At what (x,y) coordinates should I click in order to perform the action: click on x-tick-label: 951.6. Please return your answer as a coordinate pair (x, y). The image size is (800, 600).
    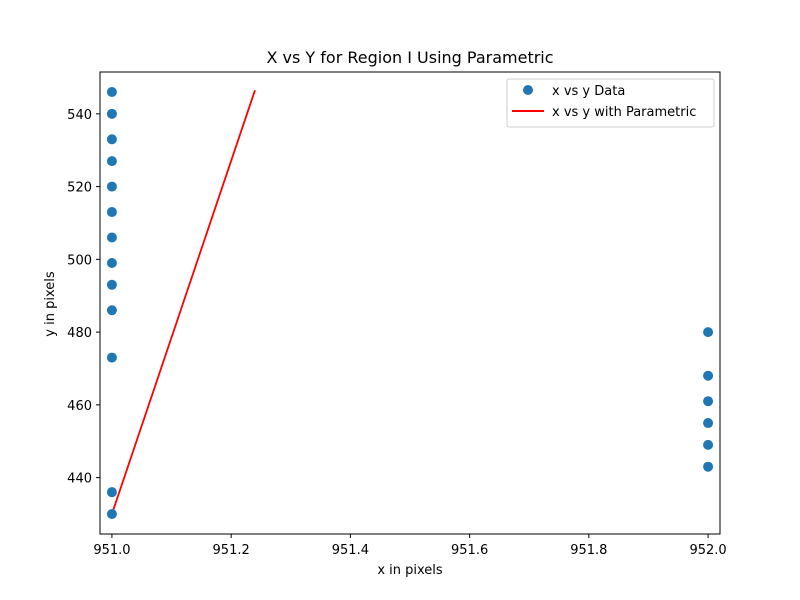
    Looking at the image, I should click on (469, 550).